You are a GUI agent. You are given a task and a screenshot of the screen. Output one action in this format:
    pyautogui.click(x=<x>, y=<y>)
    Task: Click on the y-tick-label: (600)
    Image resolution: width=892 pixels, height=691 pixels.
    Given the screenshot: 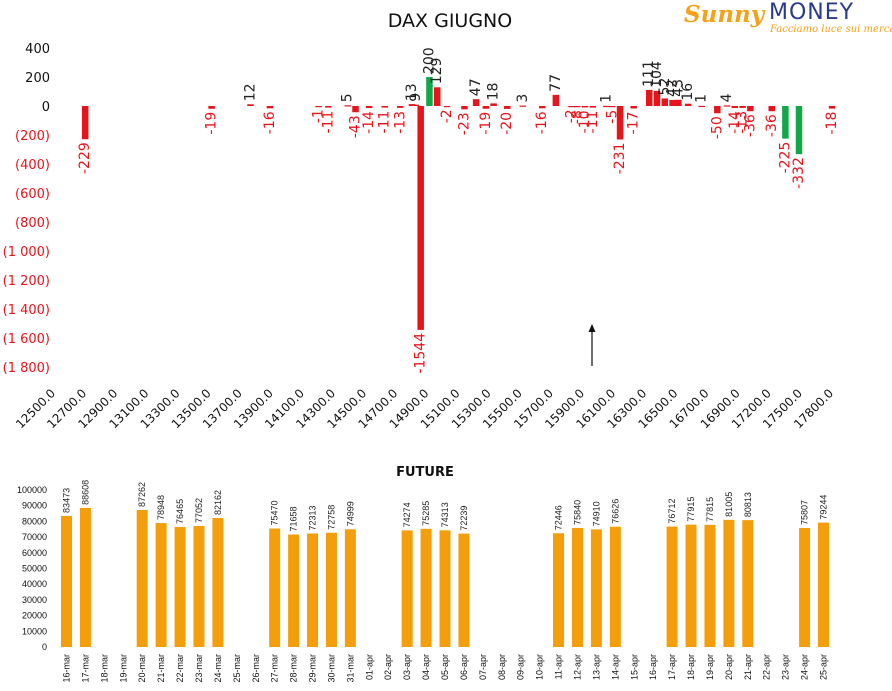 What is the action you would take?
    pyautogui.click(x=32, y=194)
    